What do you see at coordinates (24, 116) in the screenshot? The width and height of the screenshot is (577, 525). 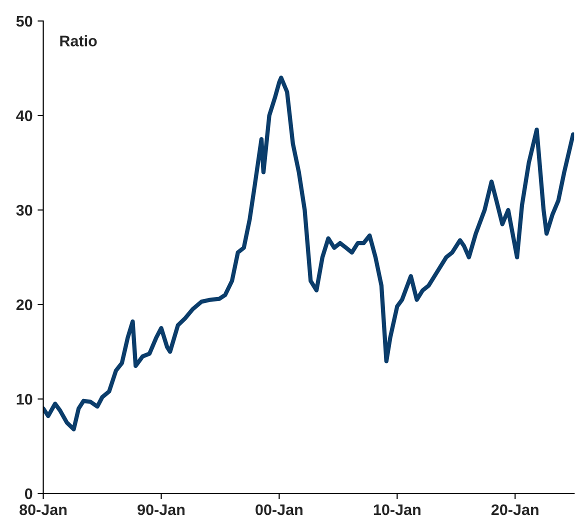 I see `y-tick-label: 40` at bounding box center [24, 116].